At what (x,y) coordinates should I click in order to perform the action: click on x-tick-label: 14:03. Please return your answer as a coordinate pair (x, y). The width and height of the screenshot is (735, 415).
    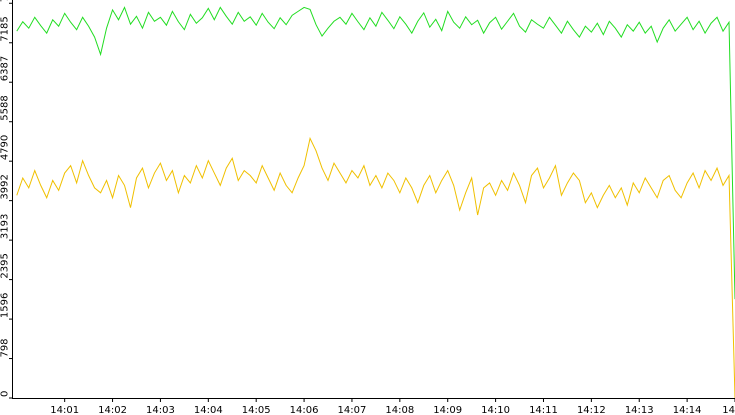
    Looking at the image, I should click on (160, 410).